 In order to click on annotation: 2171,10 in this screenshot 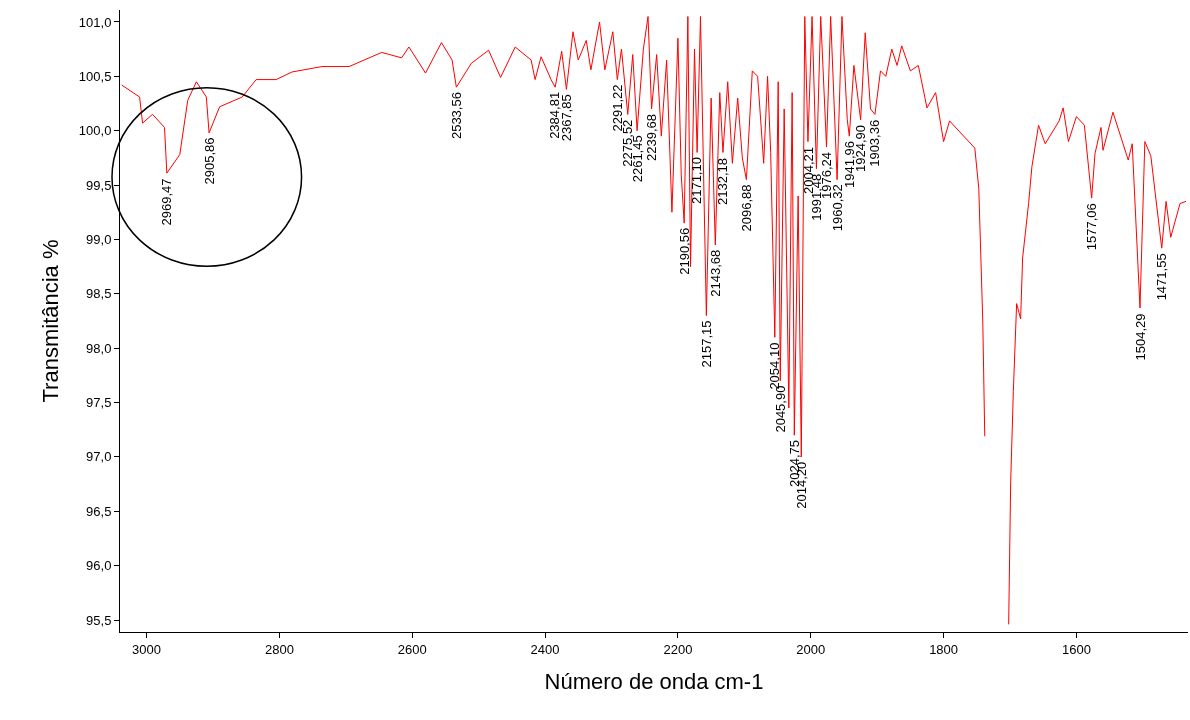, I will do `click(697, 181)`.